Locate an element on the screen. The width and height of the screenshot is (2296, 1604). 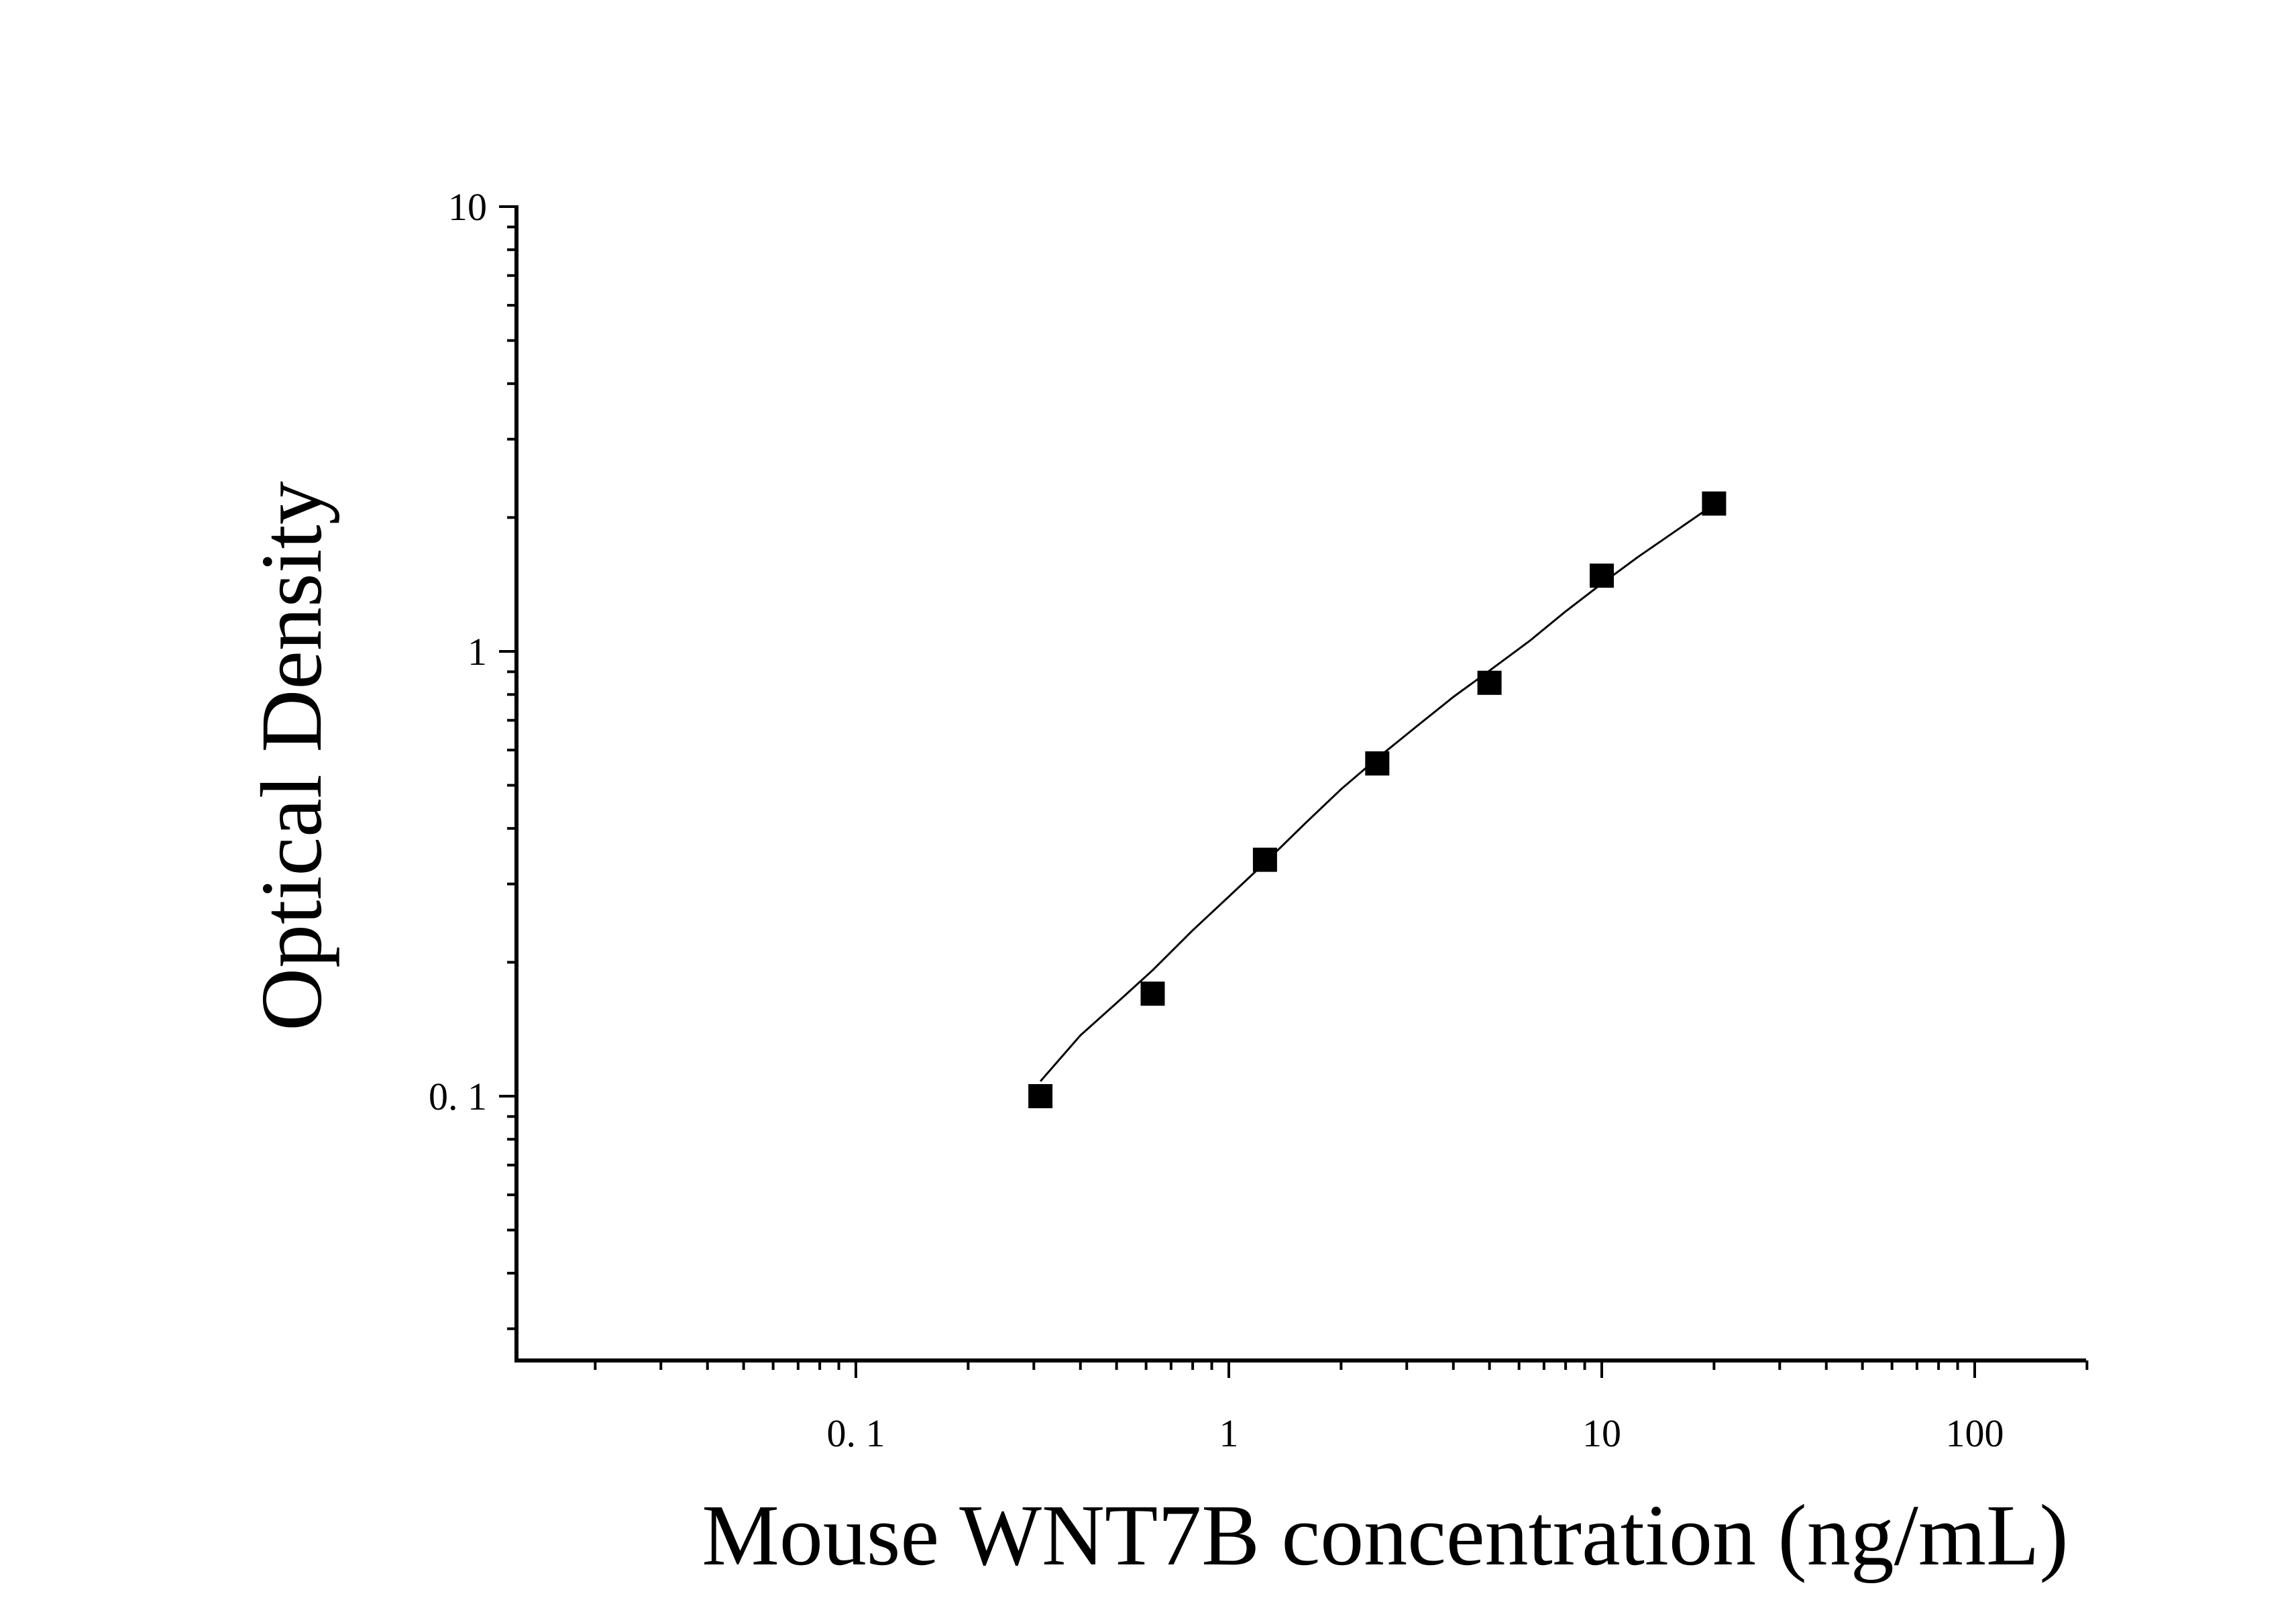
y-tick-label: 0. 1 is located at coordinates (458, 1096).